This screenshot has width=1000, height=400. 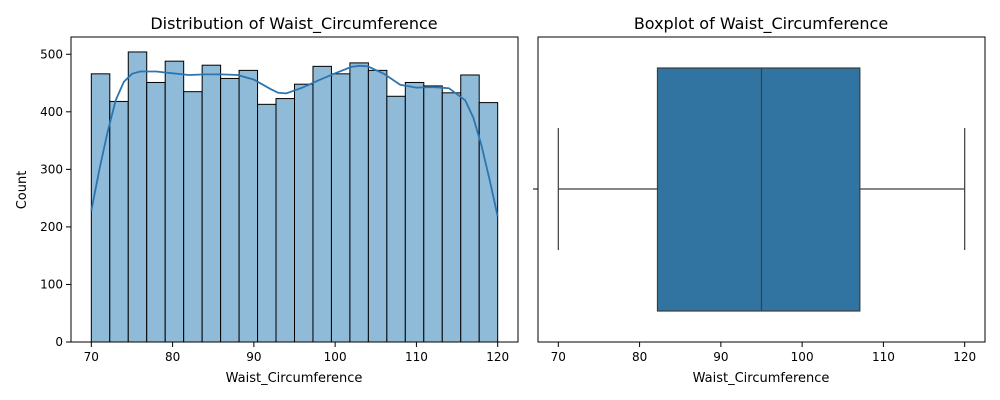 What do you see at coordinates (761, 24) in the screenshot?
I see `boxplot-title: Boxplot of Waist_Circumference` at bounding box center [761, 24].